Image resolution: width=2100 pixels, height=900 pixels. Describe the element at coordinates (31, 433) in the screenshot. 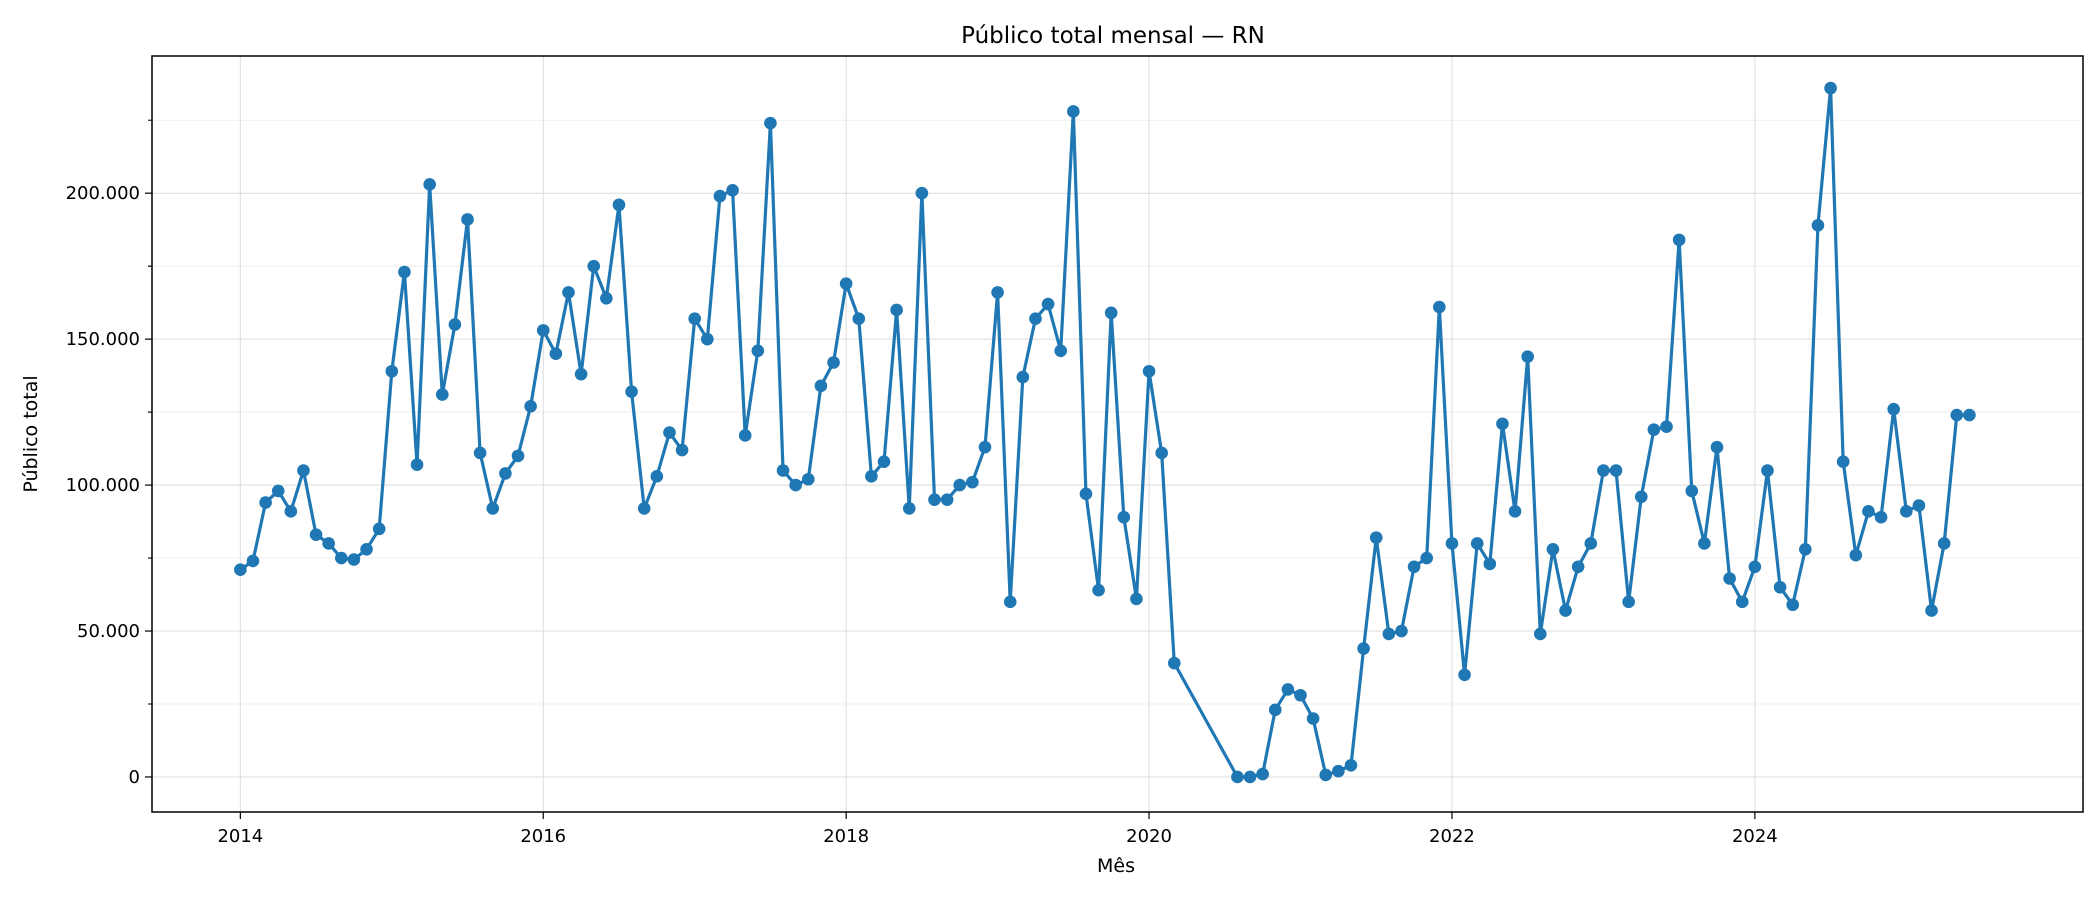

I see `y-axis-title: Público total` at that location.